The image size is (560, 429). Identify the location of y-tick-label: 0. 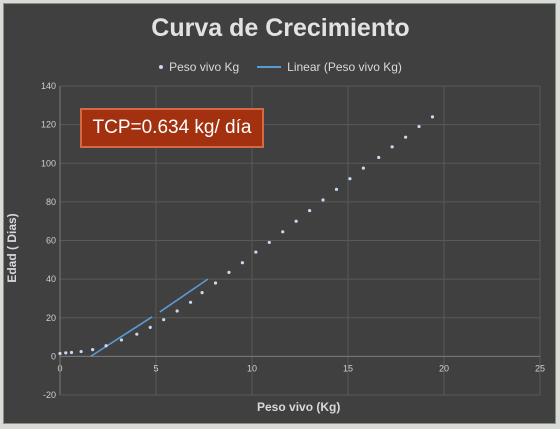
(53, 356).